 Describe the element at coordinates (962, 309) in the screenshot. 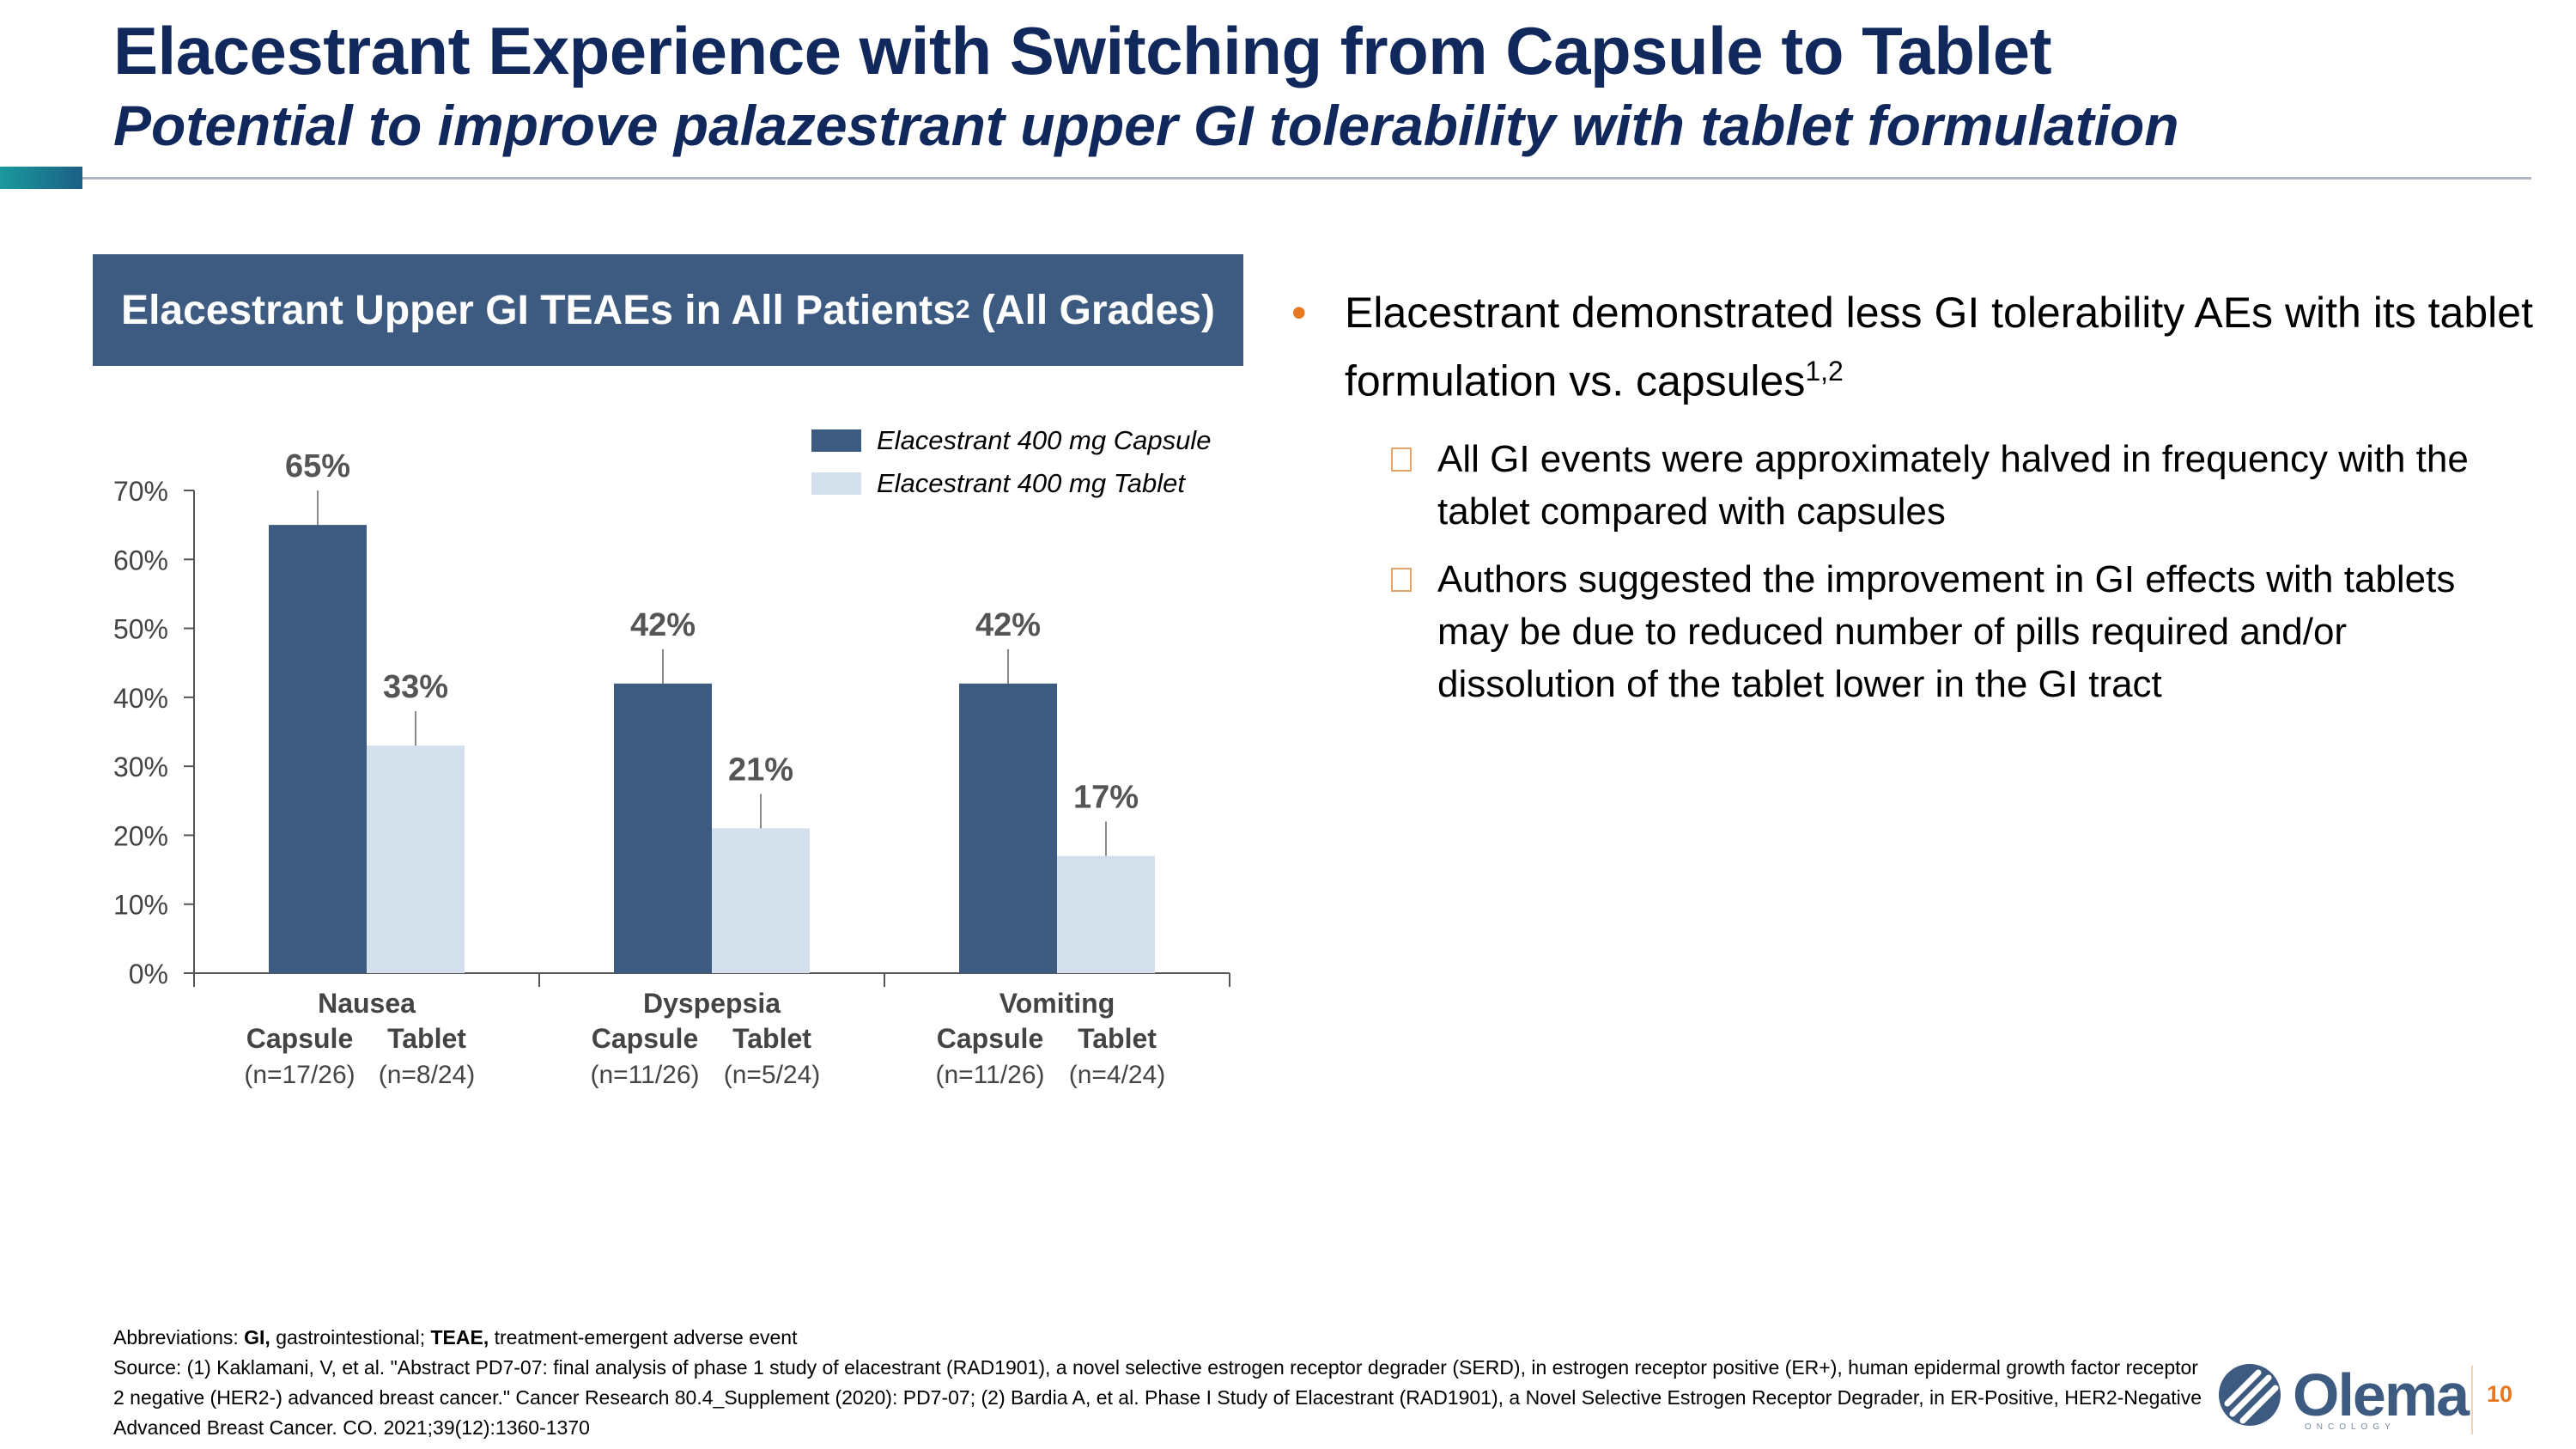

I see `chart-header-sup: 2` at that location.